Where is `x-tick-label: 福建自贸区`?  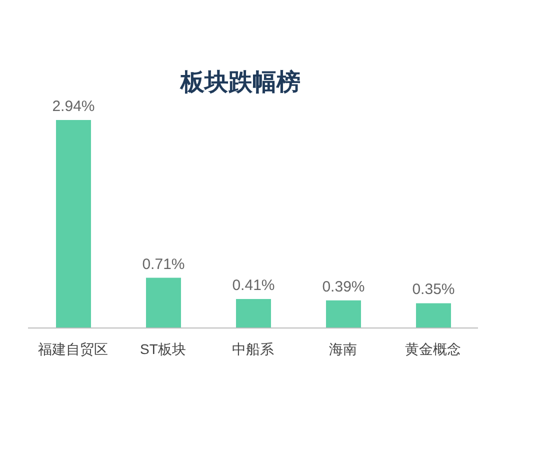
x-tick-label: 福建自贸区 is located at coordinates (73, 348).